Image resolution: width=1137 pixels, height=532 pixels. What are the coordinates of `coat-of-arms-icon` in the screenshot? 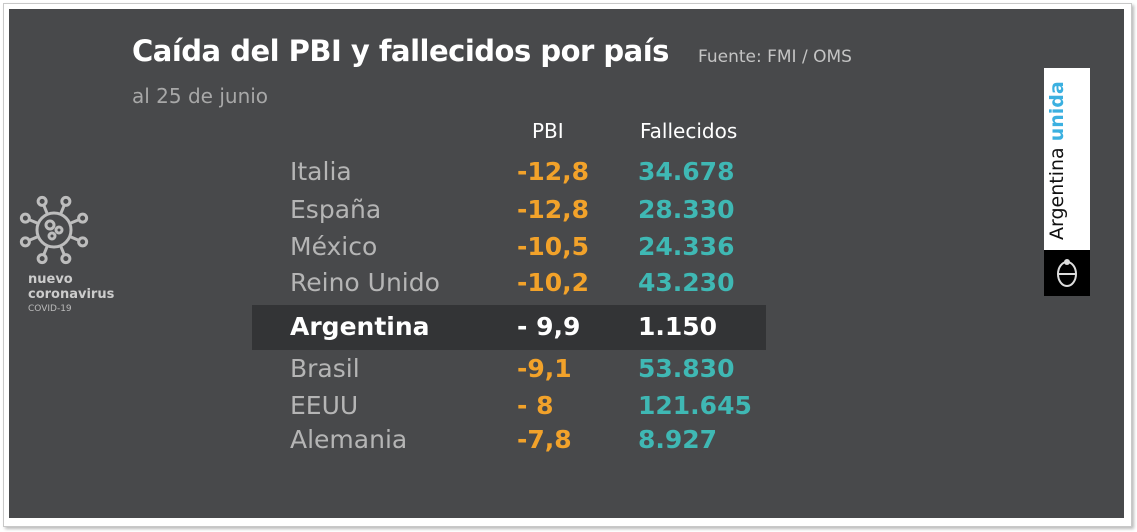 It's located at (1067, 273).